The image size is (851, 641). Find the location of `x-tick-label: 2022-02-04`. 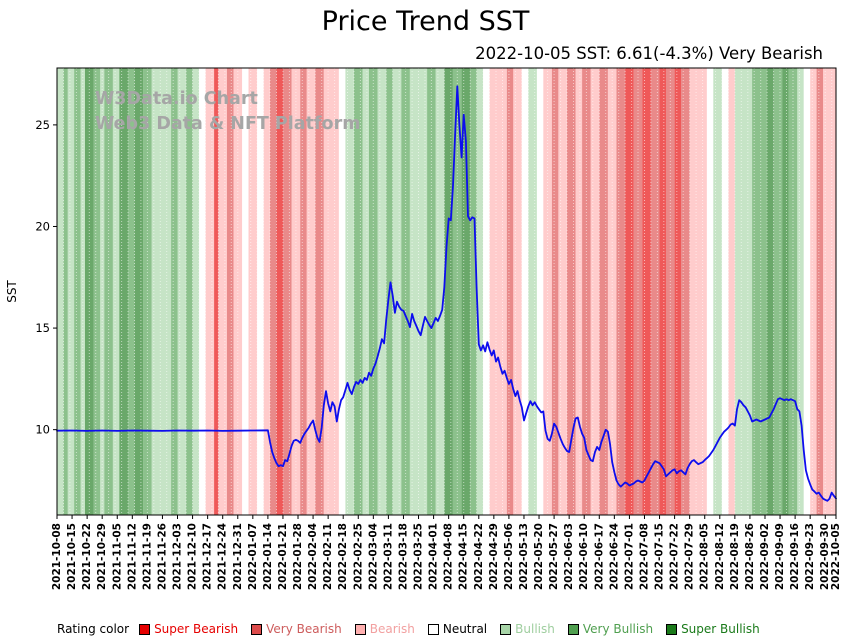

x-tick-label: 2022-02-04 is located at coordinates (313, 556).